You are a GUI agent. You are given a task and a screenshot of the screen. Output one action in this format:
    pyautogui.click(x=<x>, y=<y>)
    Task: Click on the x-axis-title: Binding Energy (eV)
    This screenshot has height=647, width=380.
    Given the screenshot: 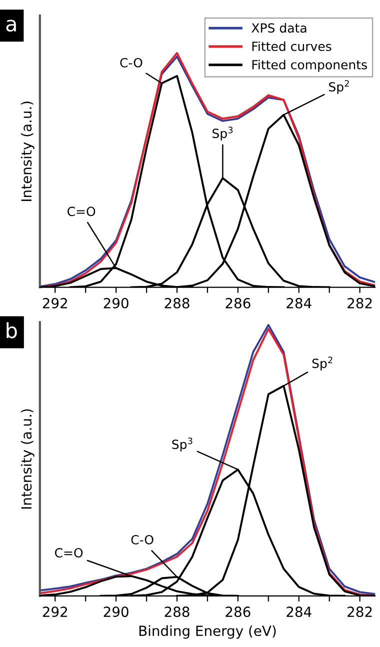 What is the action you would take?
    pyautogui.click(x=207, y=632)
    